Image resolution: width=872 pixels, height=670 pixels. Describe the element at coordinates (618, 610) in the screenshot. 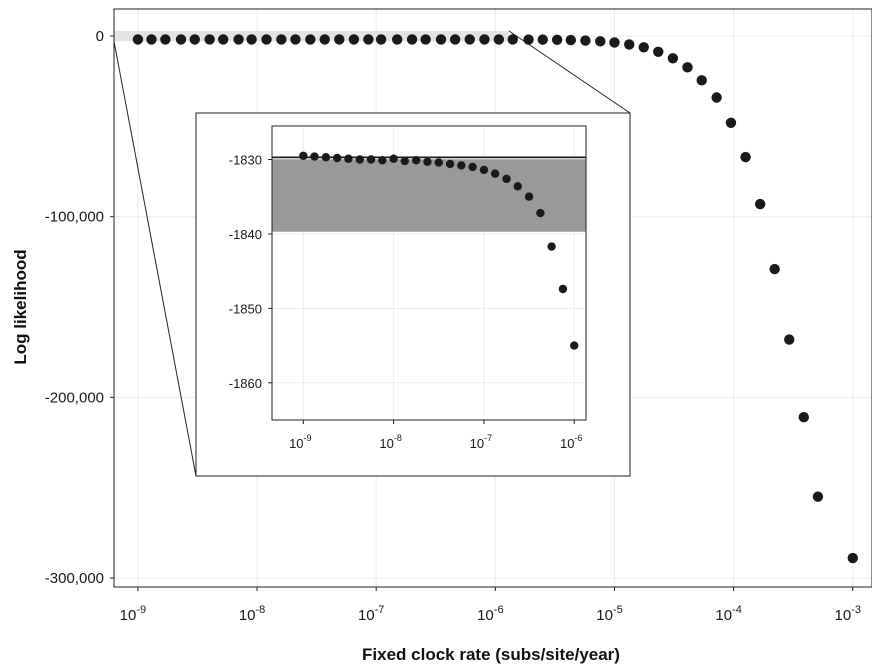

I see `x-tick-exponent: -5` at that location.